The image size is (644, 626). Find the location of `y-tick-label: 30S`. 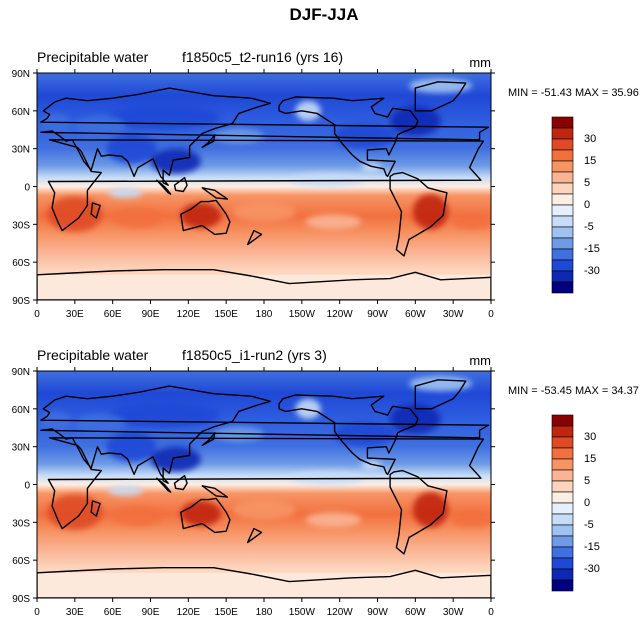

y-tick-label: 30S is located at coordinates (21, 523).